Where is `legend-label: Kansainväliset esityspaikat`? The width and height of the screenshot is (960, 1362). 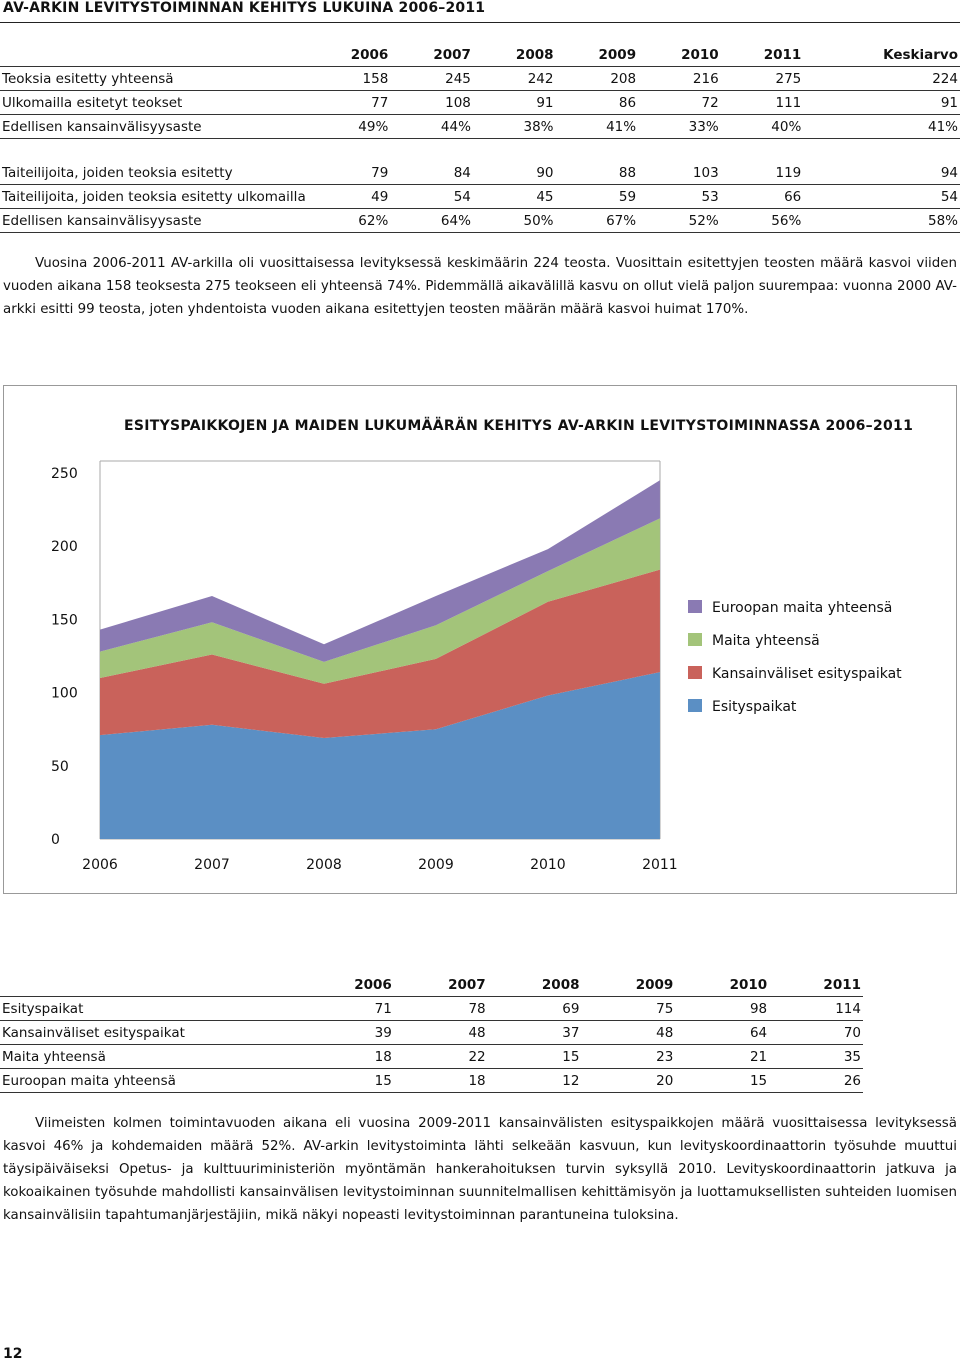
legend-label: Kansainväliset esityspaikat is located at coordinates (807, 674).